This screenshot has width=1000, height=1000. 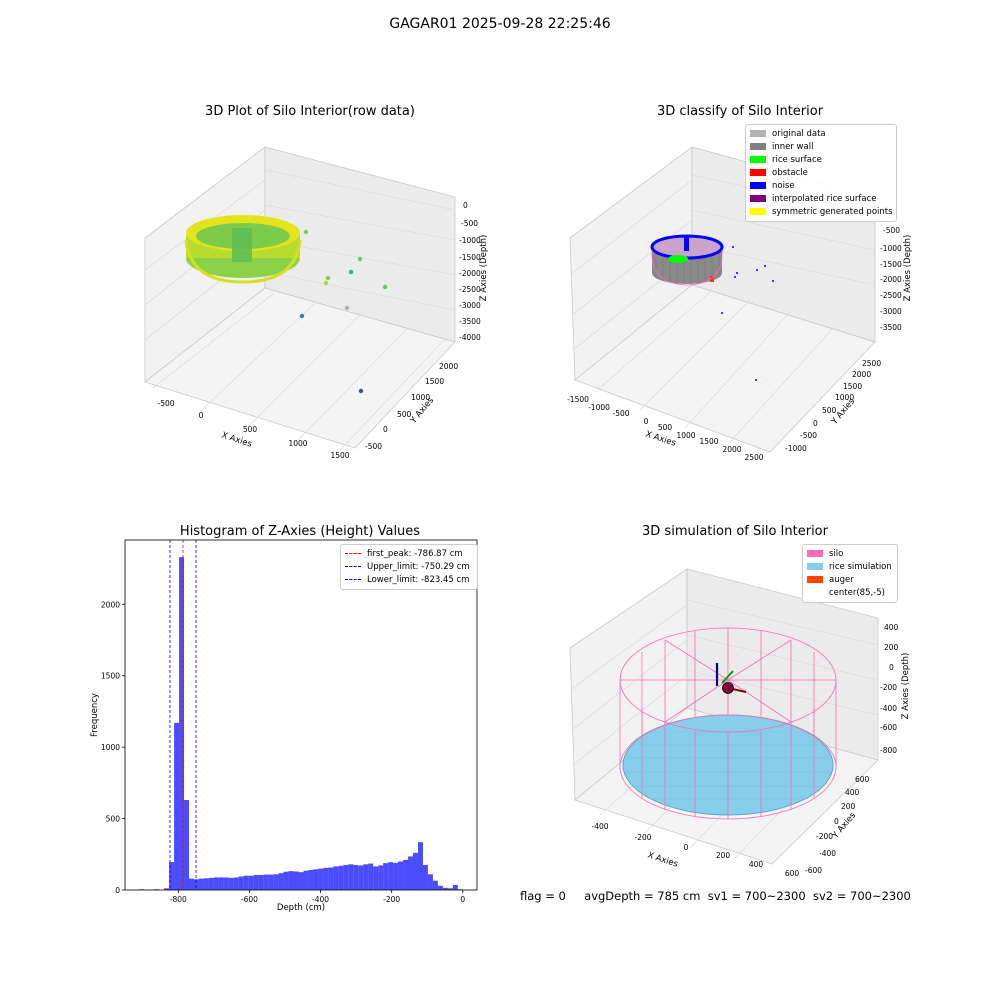 I want to click on panel4-y-tick: 600, so click(x=862, y=779).